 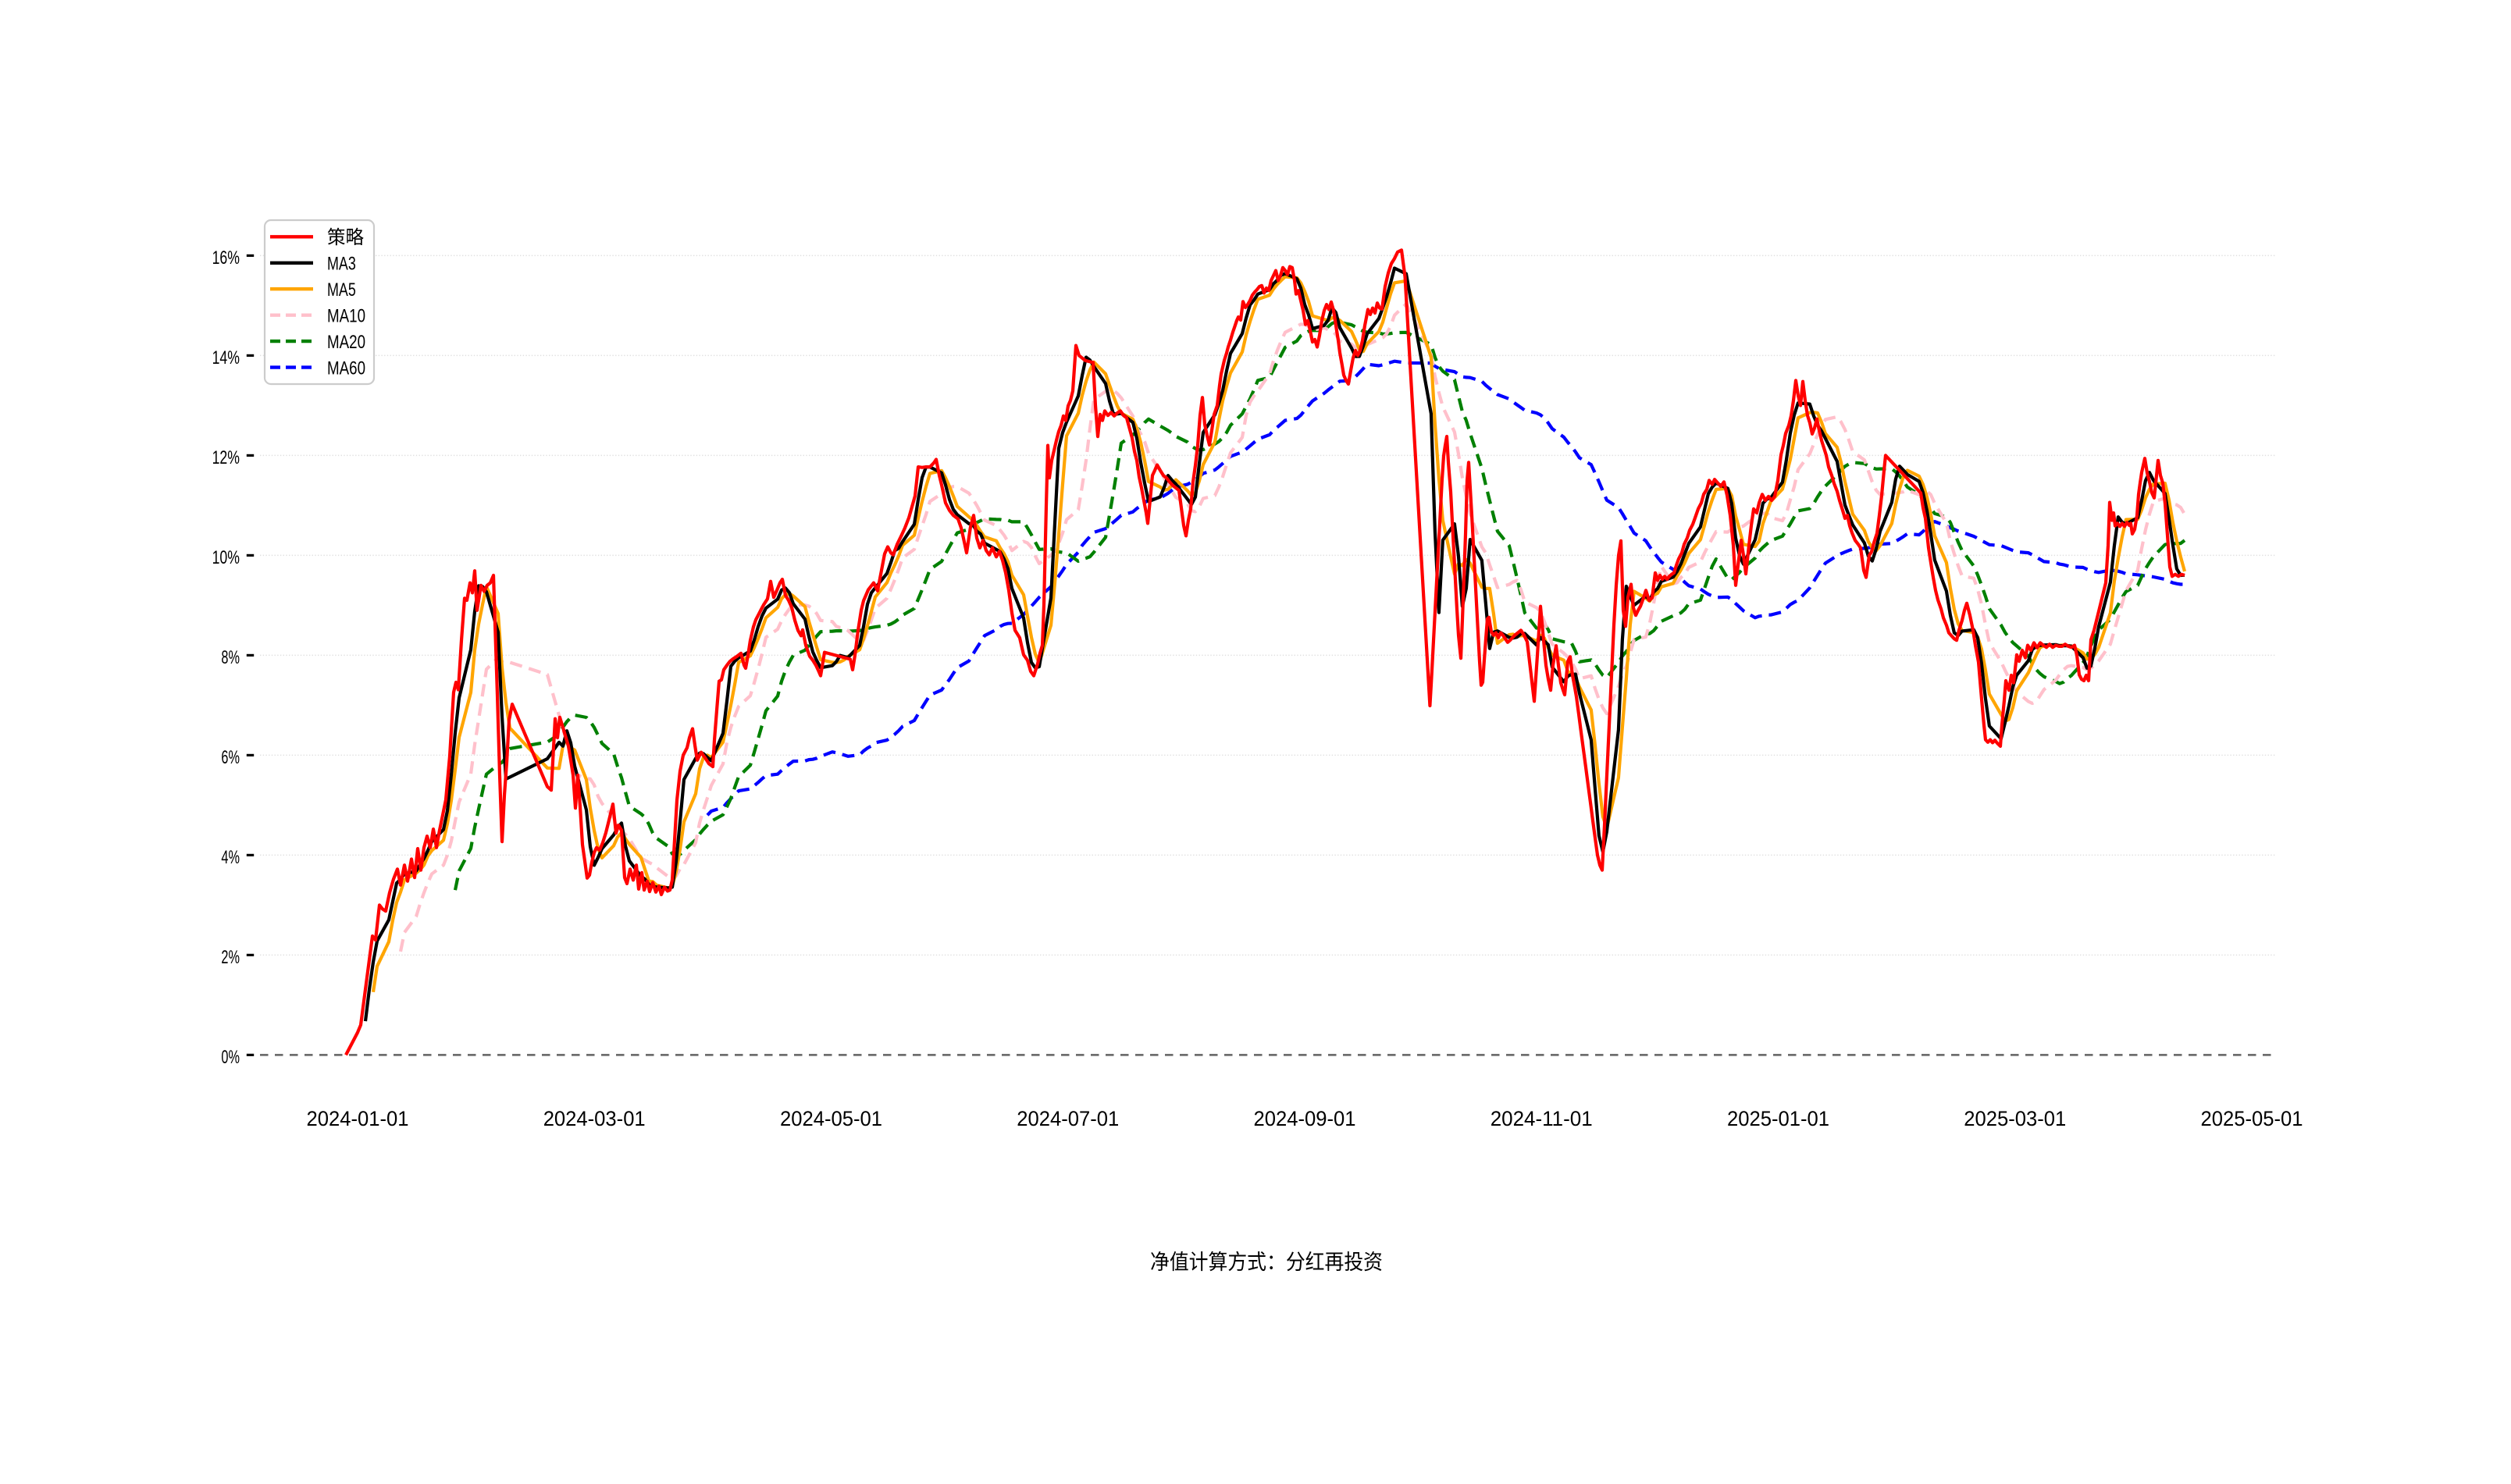 I want to click on svg-text: 4%, so click(x=230, y=857).